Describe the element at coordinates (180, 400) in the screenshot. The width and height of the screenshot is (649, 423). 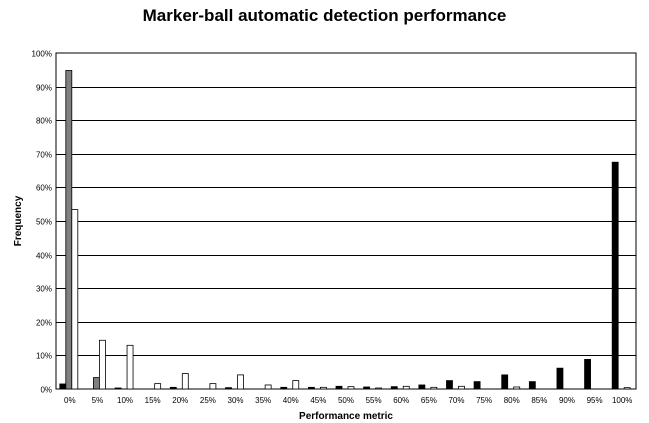
I see `x-tick-label: 20%` at that location.